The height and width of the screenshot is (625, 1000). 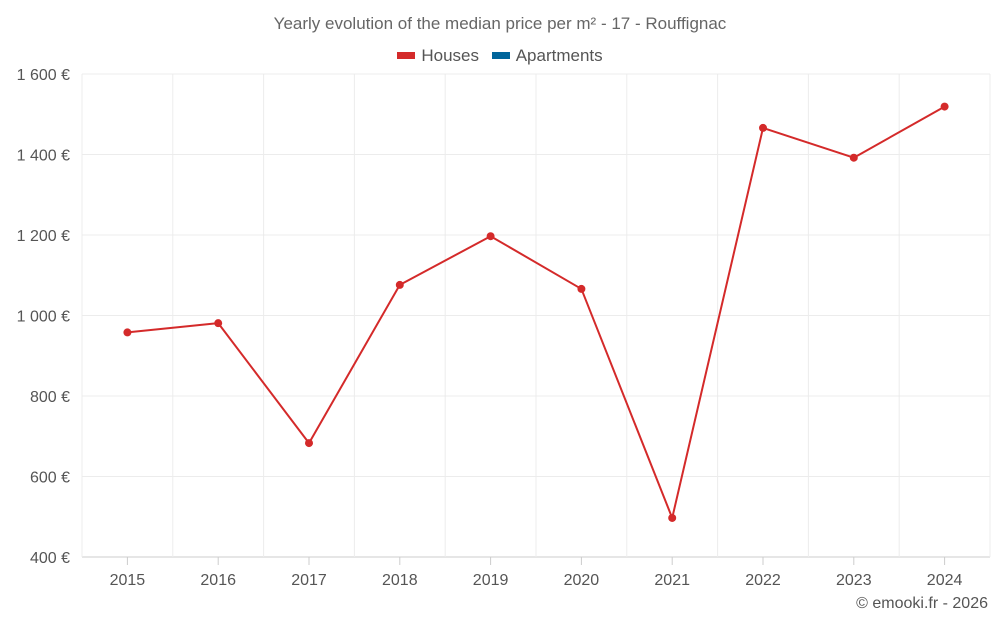 What do you see at coordinates (450, 55) in the screenshot?
I see `legend-label-houses: Houses` at bounding box center [450, 55].